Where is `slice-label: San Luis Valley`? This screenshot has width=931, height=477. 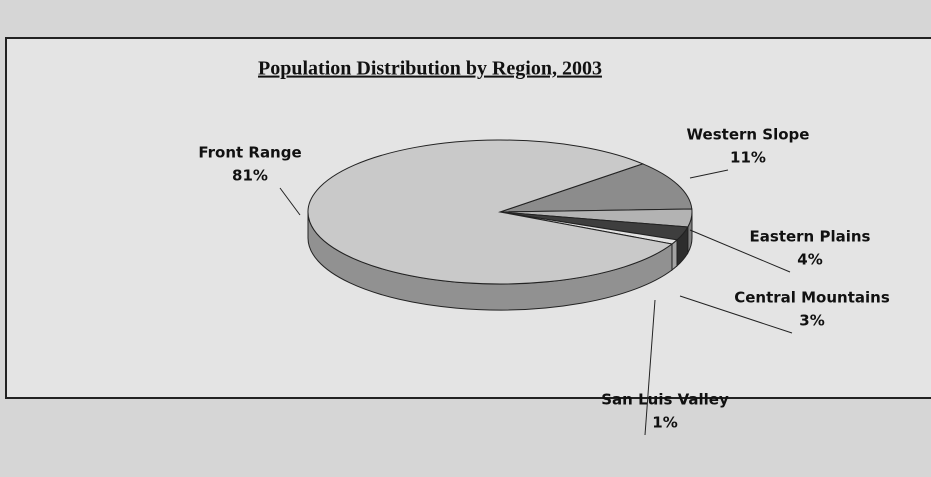
slice-label: San Luis Valley is located at coordinates (665, 400).